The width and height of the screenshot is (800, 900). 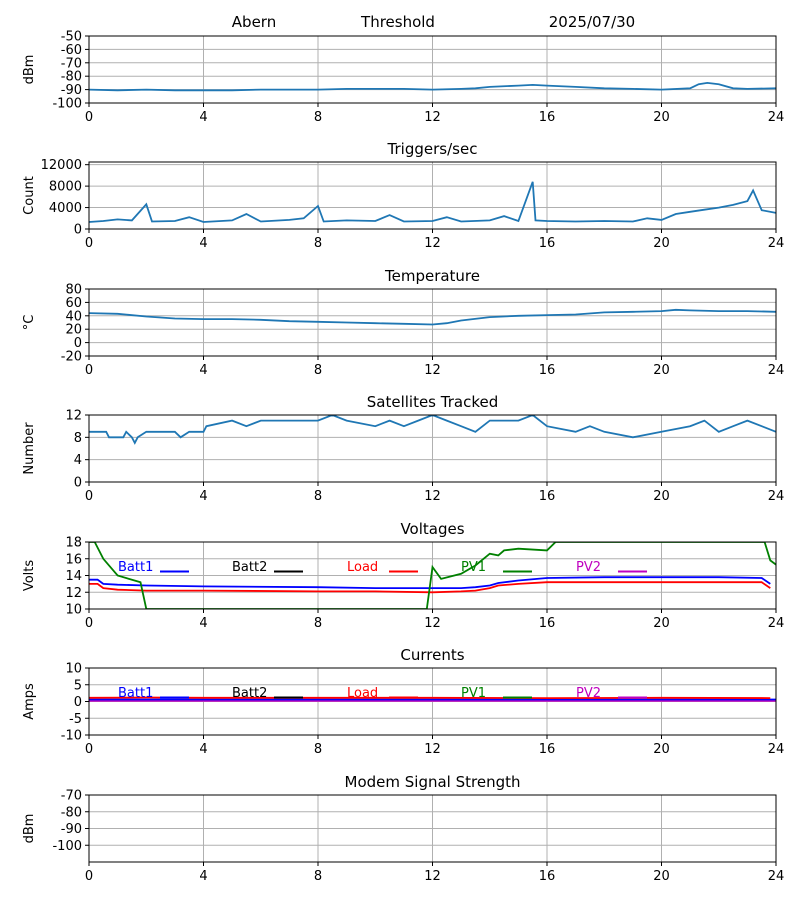 What do you see at coordinates (71, 736) in the screenshot?
I see `y-tick-label: -10` at bounding box center [71, 736].